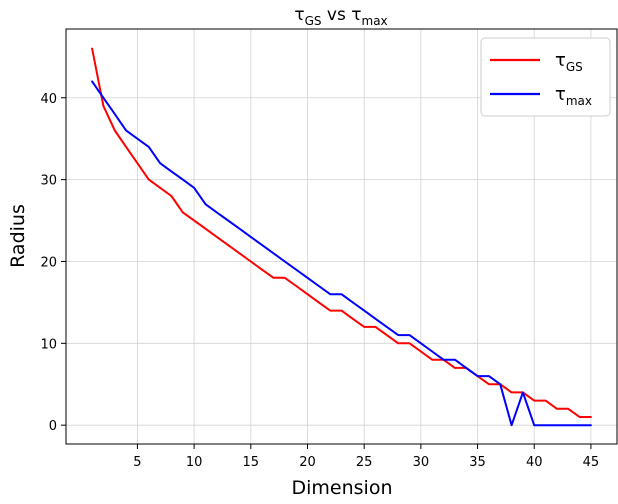 The height and width of the screenshot is (504, 618). I want to click on legend-symbol-tau-gs: τ, so click(560, 60).